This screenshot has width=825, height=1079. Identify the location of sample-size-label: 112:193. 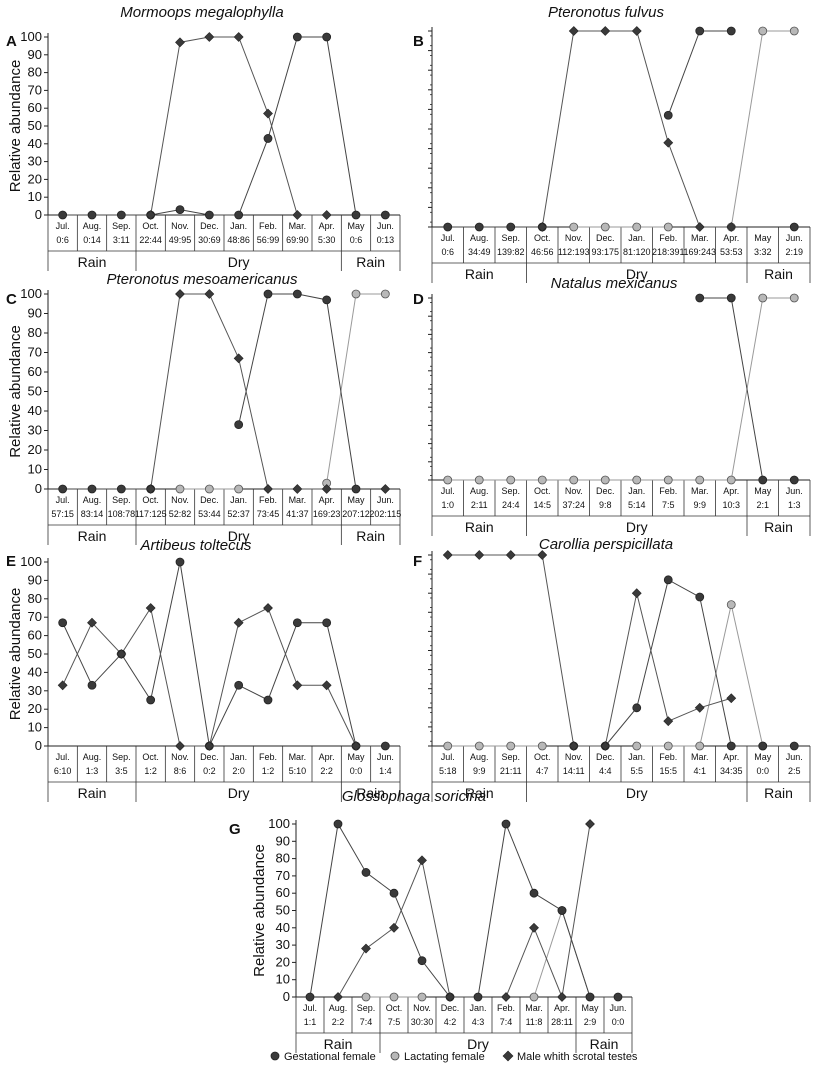
(574, 252).